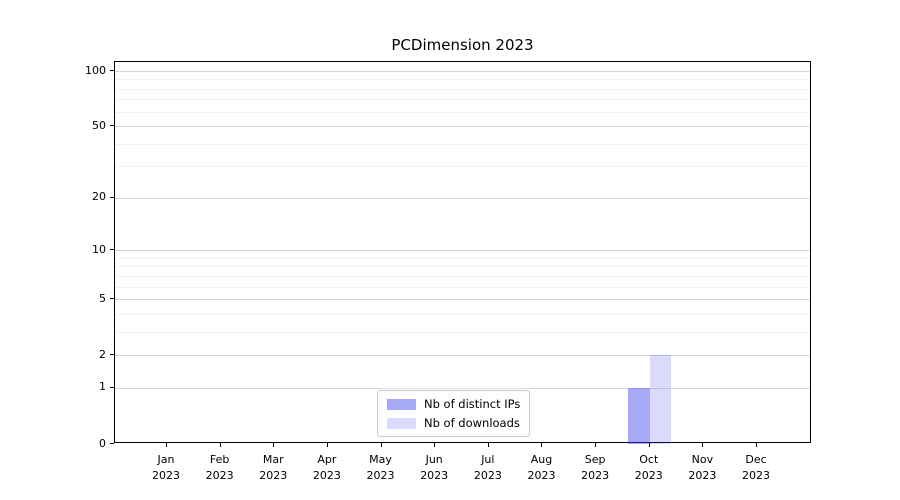 The height and width of the screenshot is (500, 900). Describe the element at coordinates (702, 467) in the screenshot. I see `x-tick-label: Nov 2023` at that location.